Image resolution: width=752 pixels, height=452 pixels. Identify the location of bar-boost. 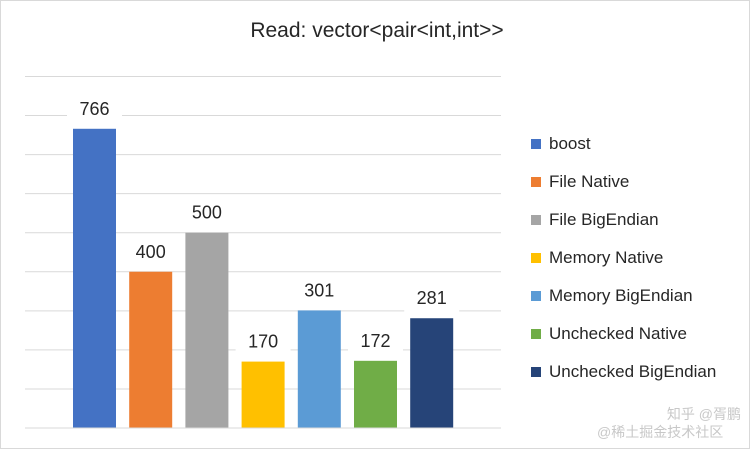
(94, 278).